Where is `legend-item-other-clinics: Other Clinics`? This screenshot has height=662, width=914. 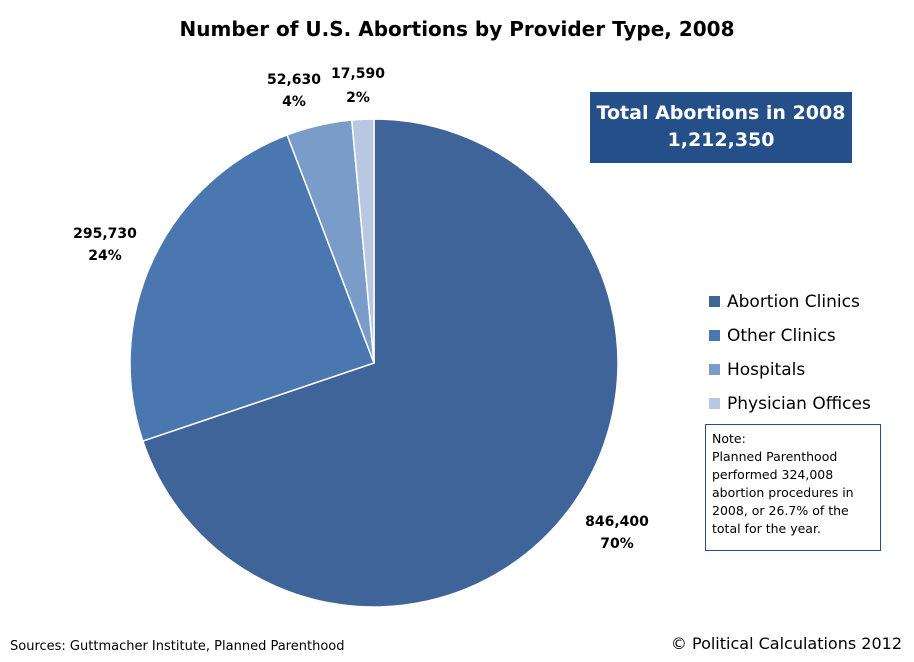
legend-item-other-clinics: Other Clinics is located at coordinates (772, 336).